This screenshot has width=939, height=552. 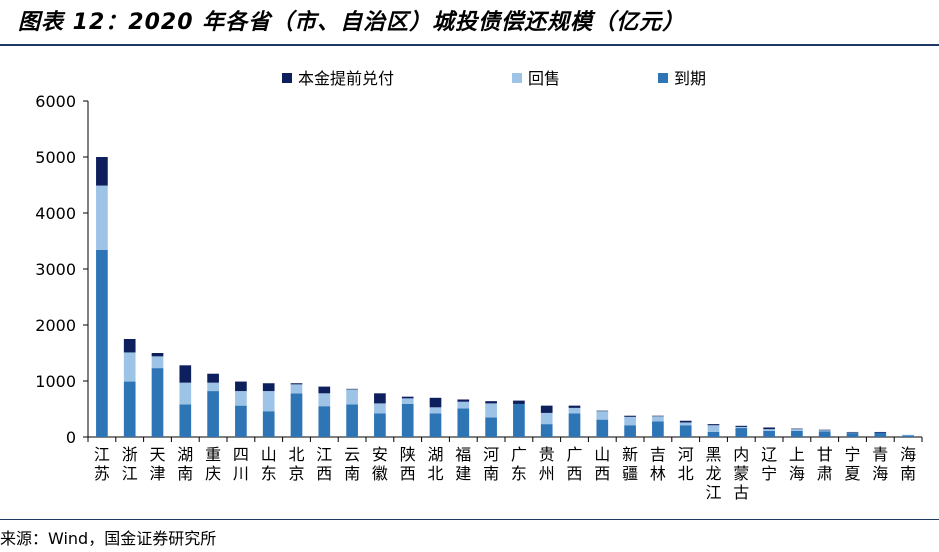 What do you see at coordinates (469, 519) in the screenshot?
I see `source-divider` at bounding box center [469, 519].